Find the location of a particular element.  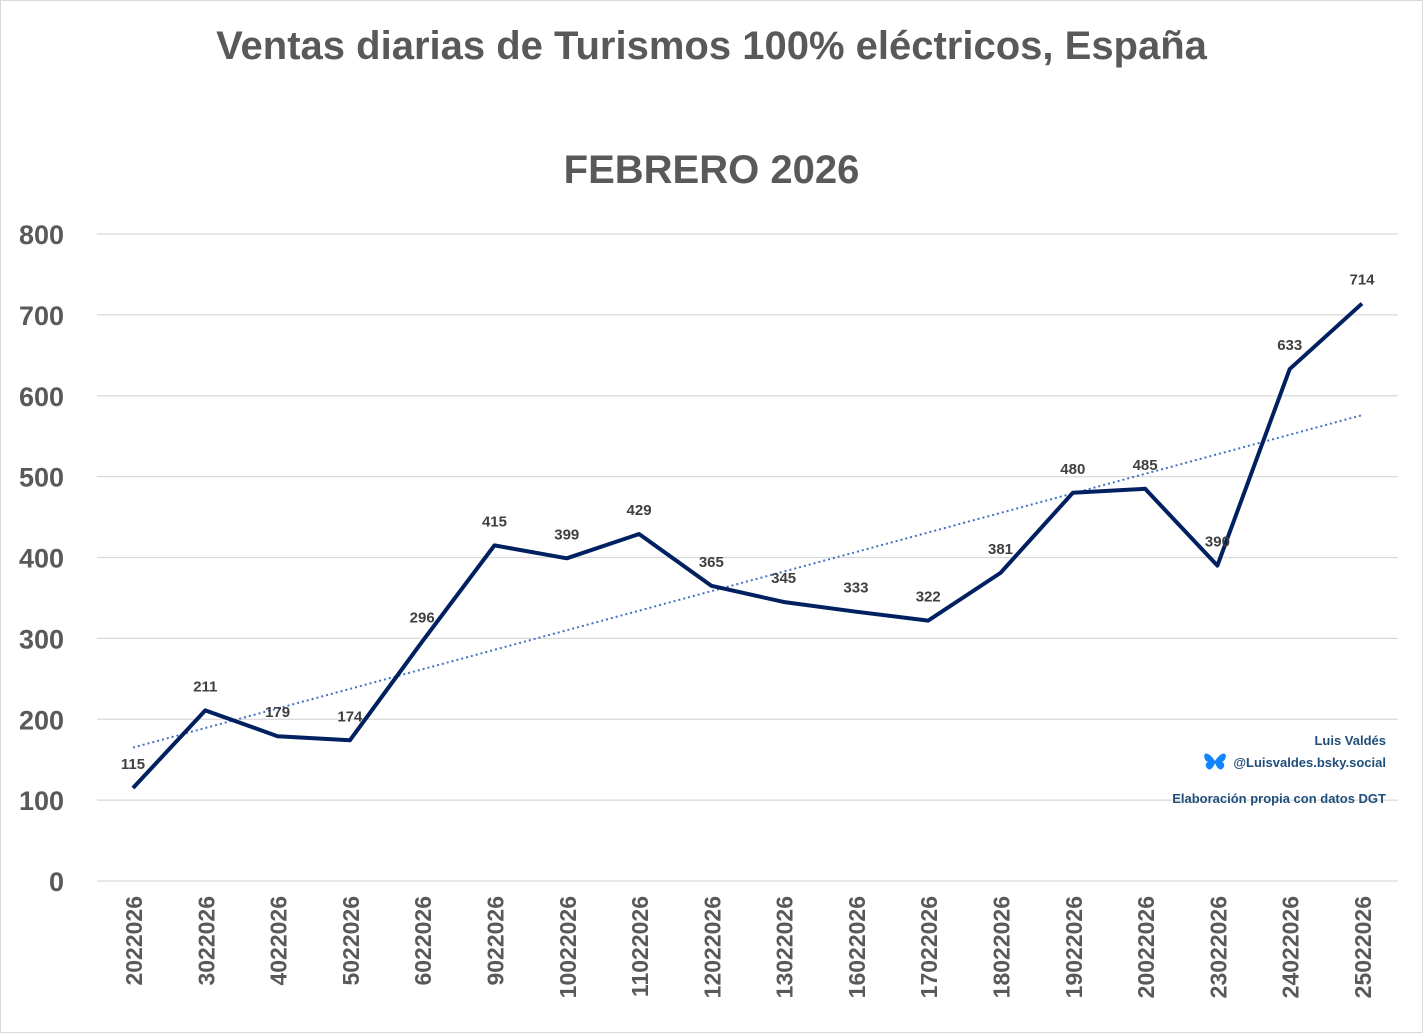

data-label: 345 is located at coordinates (783, 578).